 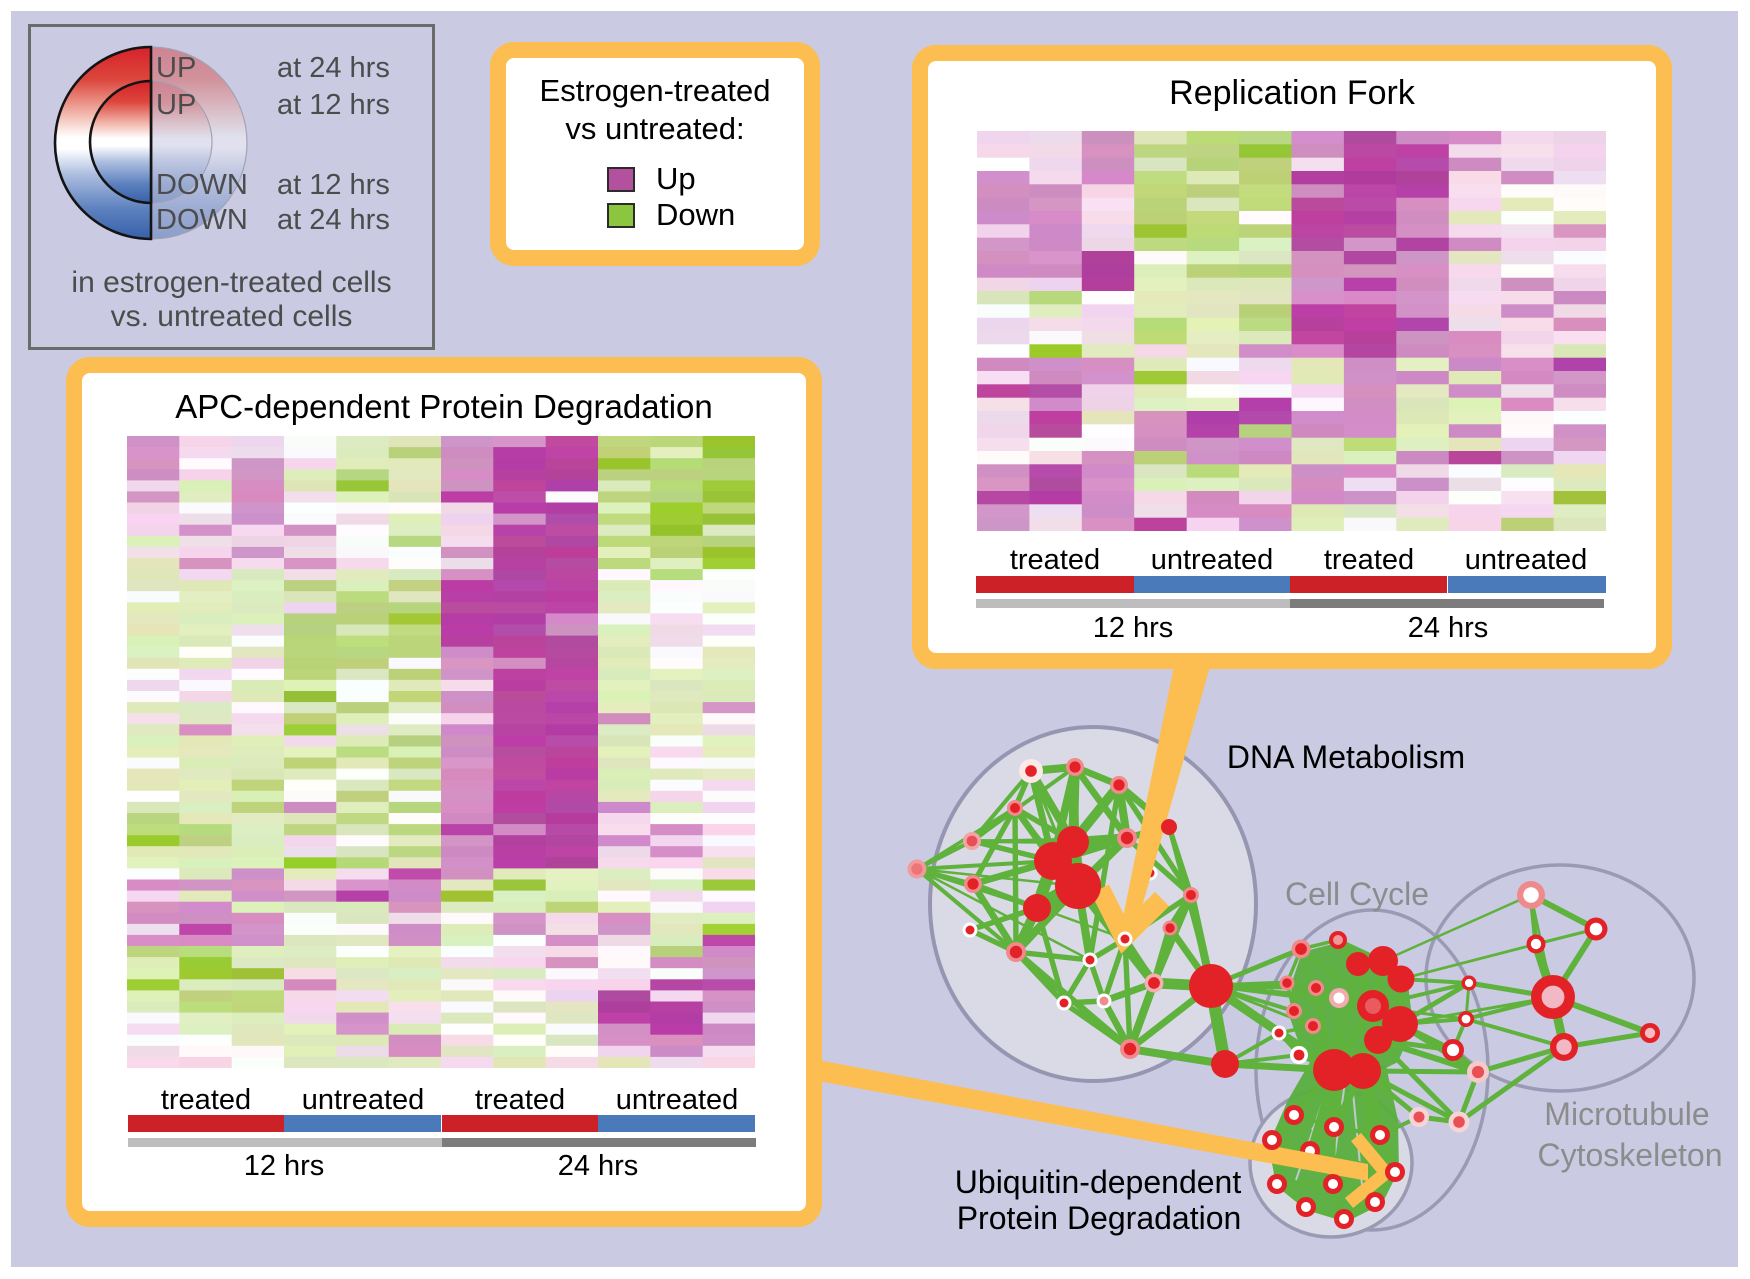 What do you see at coordinates (1098, 1182) in the screenshot?
I see `svg-text: Ubiquitin-dependent` at bounding box center [1098, 1182].